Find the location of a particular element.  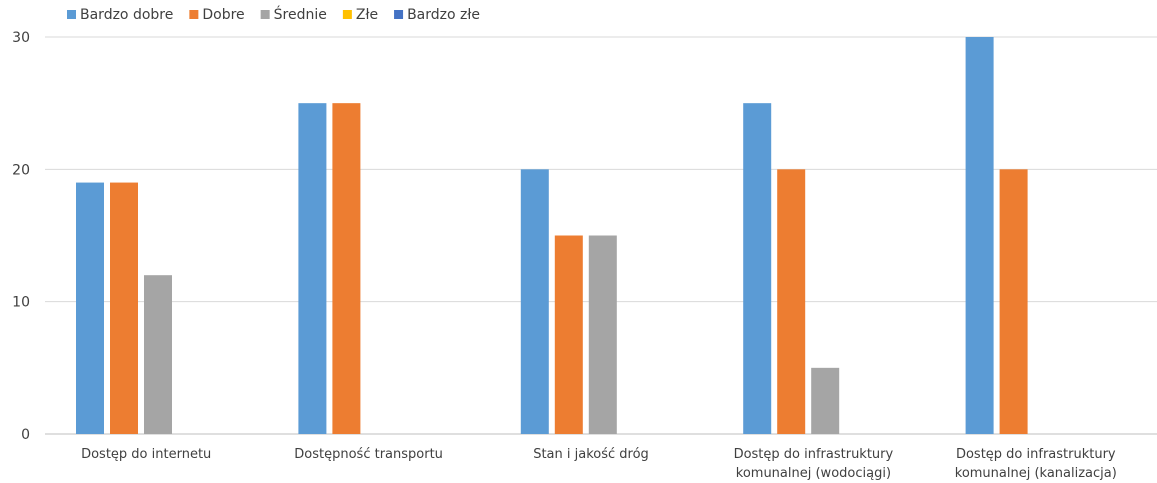

x-tick-label: komunalnej (kanalizacja) is located at coordinates (1036, 473).